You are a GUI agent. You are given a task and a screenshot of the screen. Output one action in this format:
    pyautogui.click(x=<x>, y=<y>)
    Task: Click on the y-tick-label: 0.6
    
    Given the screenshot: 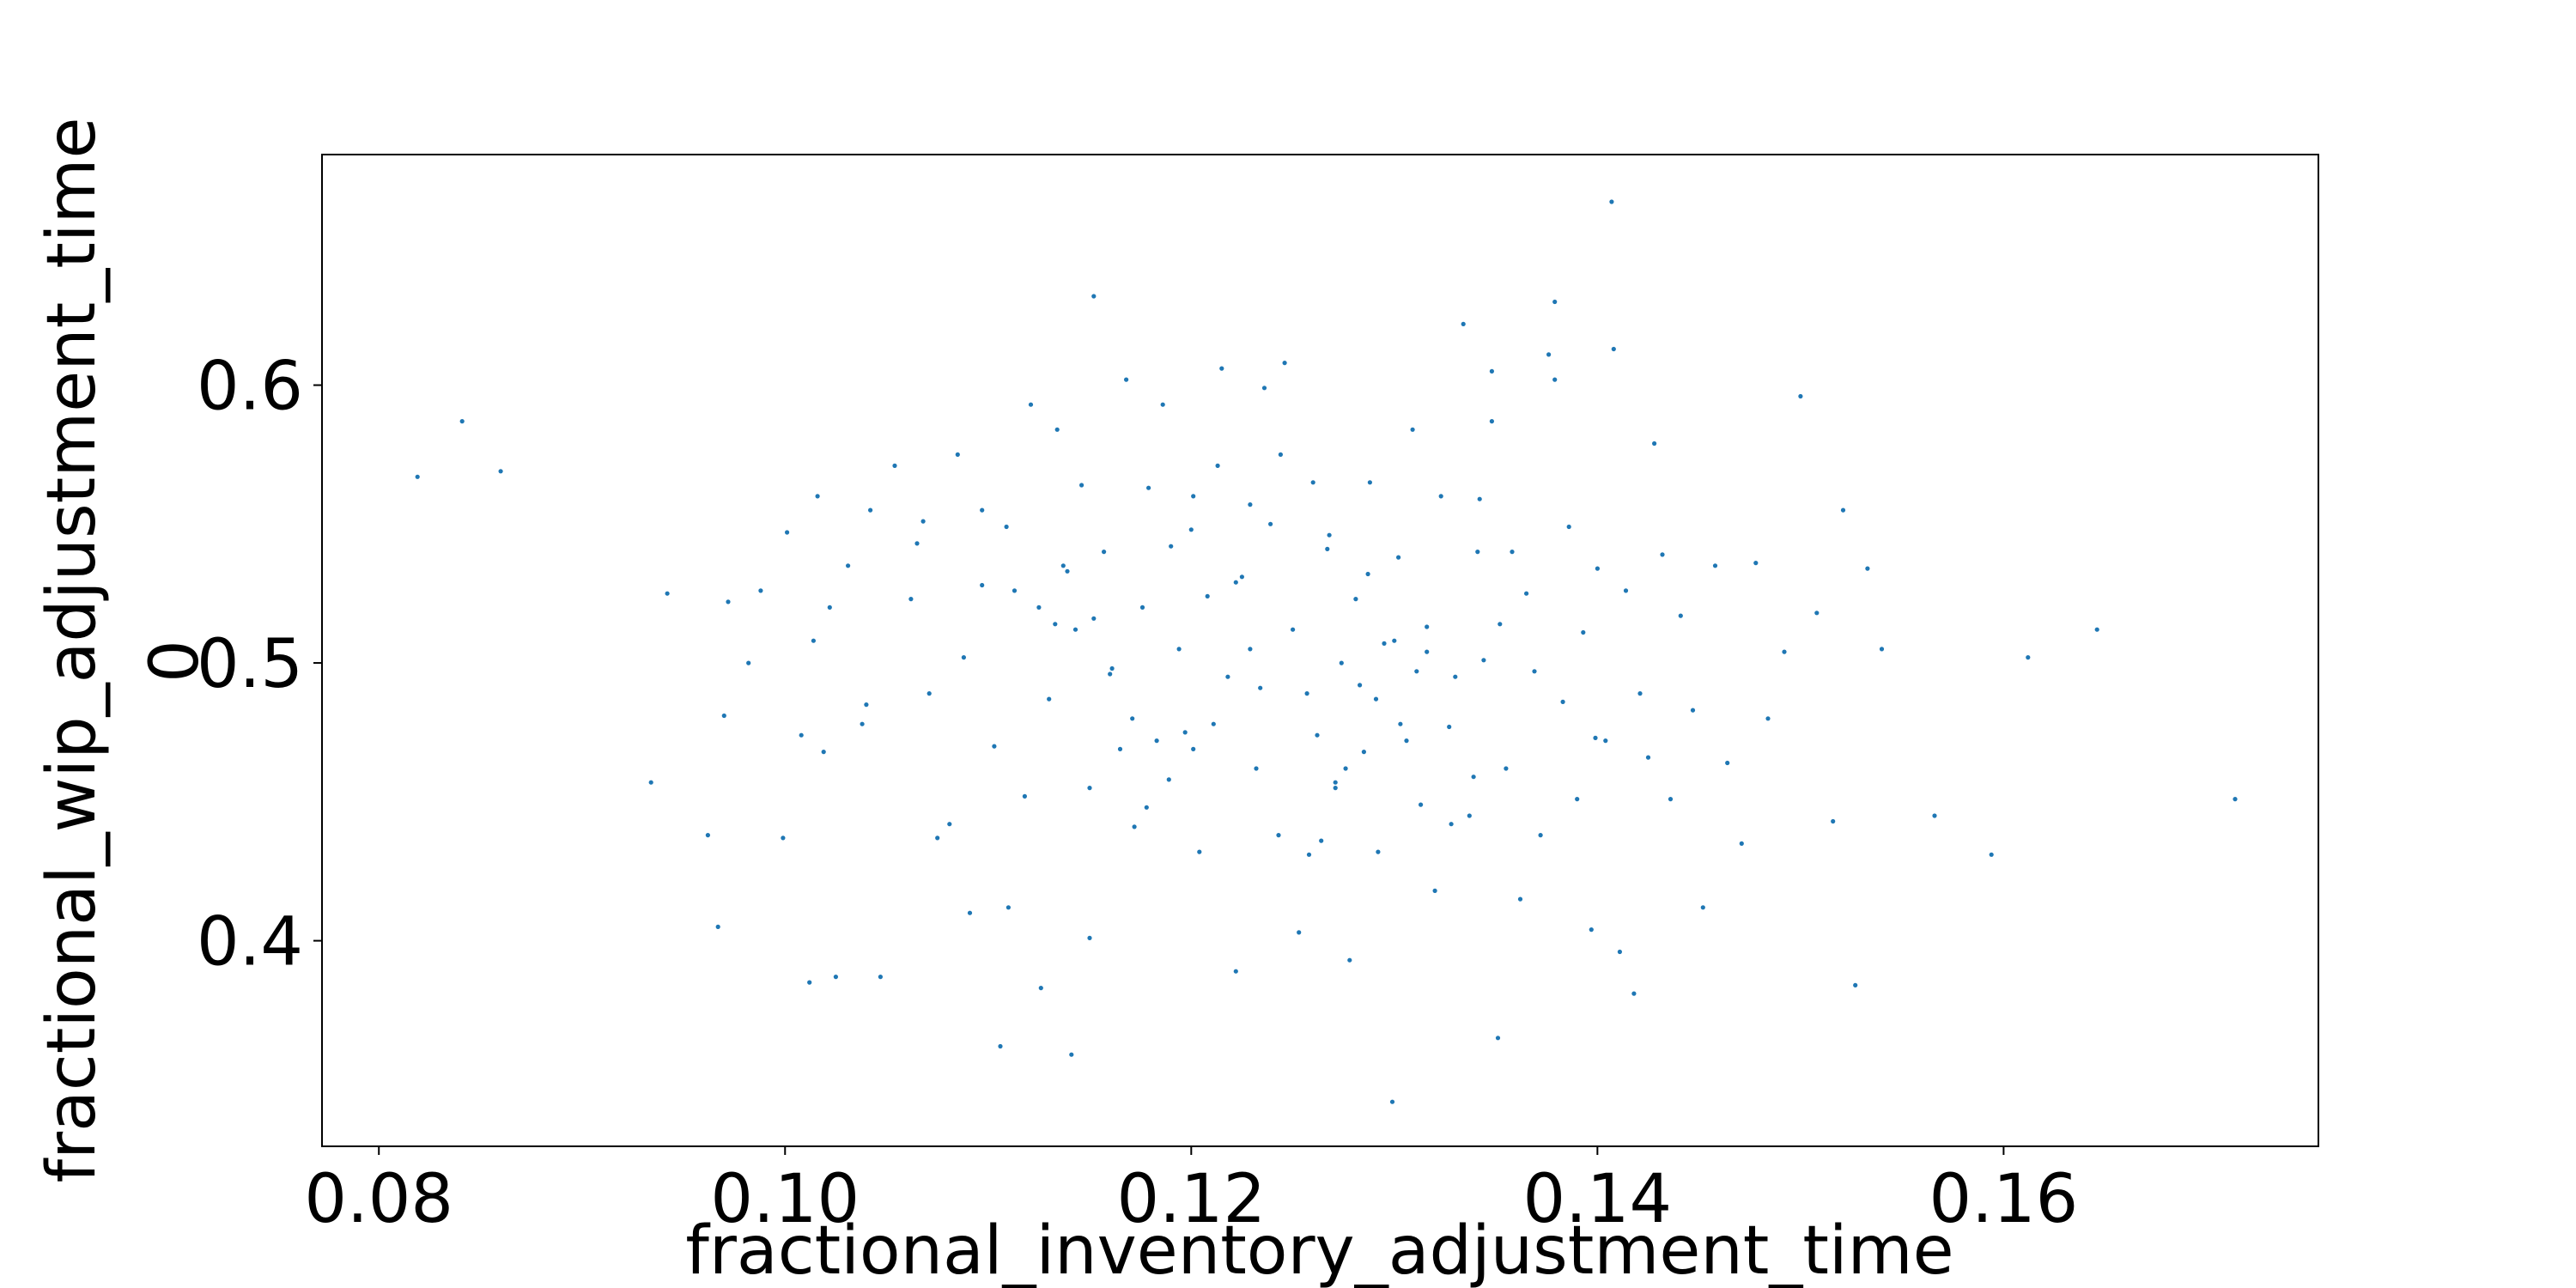 What is the action you would take?
    pyautogui.click(x=250, y=388)
    